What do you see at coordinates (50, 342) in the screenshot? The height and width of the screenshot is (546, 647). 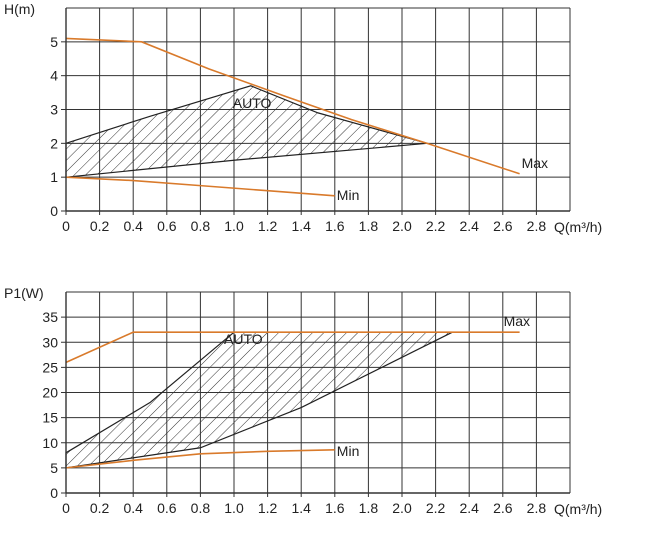 I see `y-tick-label: 30` at bounding box center [50, 342].